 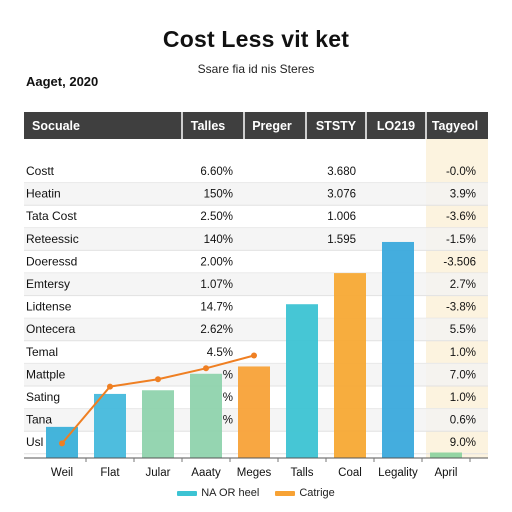 What do you see at coordinates (256, 69) in the screenshot?
I see `chart-subtitle: Ssare fia id nis Steres` at bounding box center [256, 69].